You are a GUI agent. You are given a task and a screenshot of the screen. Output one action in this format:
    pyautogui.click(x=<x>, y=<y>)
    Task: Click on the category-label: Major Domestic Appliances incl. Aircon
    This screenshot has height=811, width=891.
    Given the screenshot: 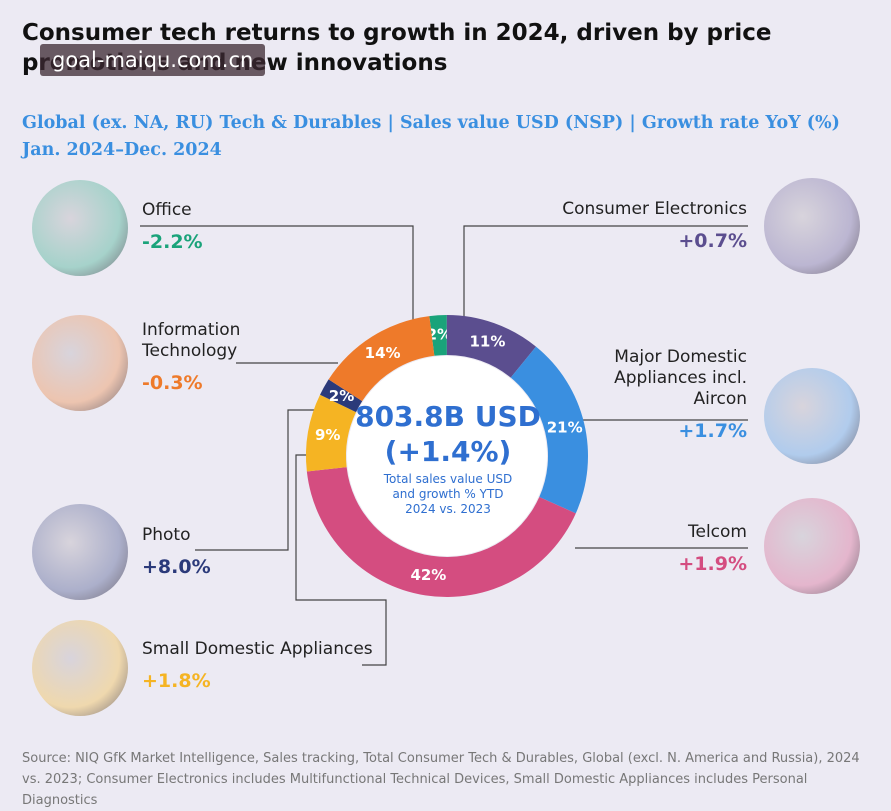 What is the action you would take?
    pyautogui.click(x=680, y=378)
    